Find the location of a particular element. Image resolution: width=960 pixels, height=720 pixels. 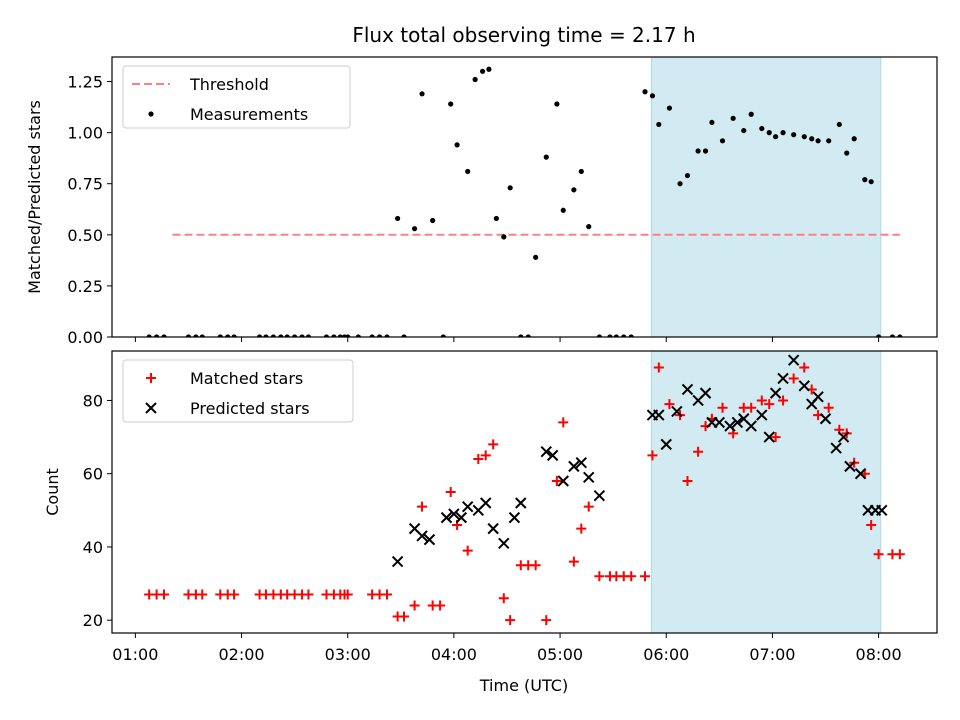

x-tick-label: 04:00 is located at coordinates (454, 654).